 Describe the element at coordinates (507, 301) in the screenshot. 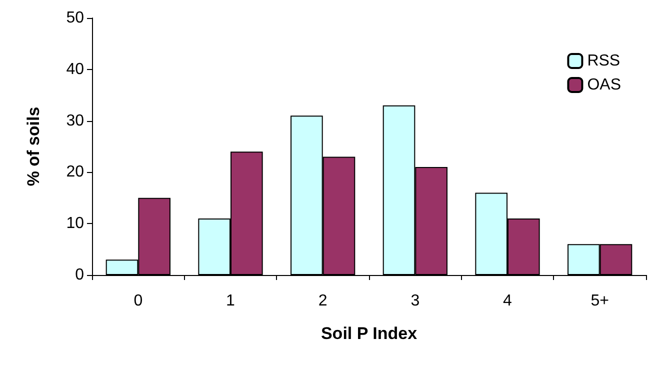

I see `x-tick-label: 4` at that location.